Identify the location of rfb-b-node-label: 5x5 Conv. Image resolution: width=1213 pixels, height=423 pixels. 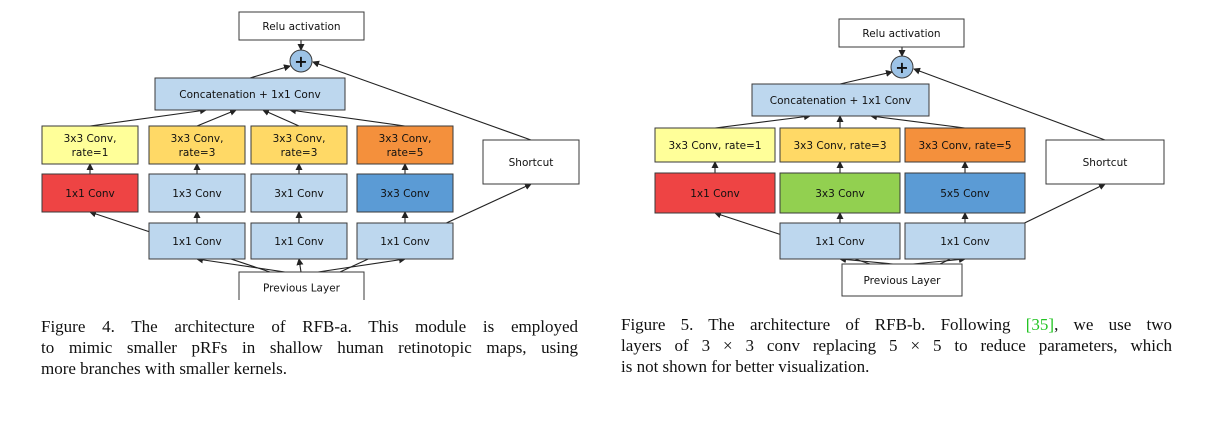
(965, 194).